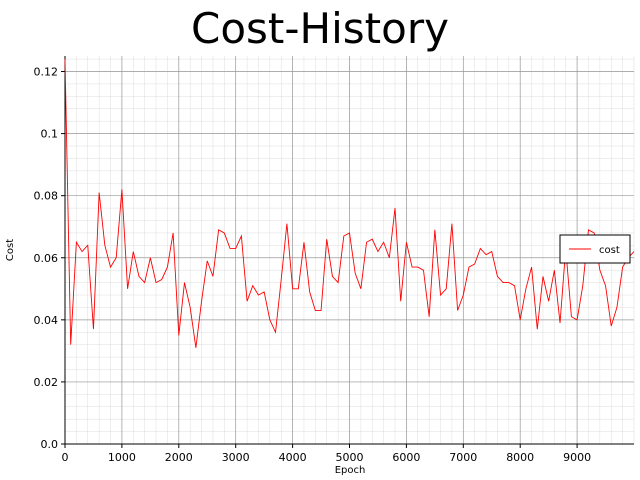 The height and width of the screenshot is (480, 640). What do you see at coordinates (46, 72) in the screenshot?
I see `y-tick-label: 0.12` at bounding box center [46, 72].